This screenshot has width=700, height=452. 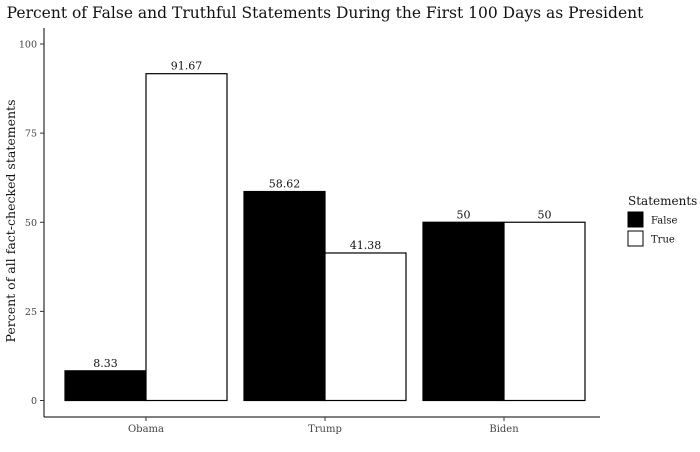 I want to click on bar-false-biden, so click(x=463, y=311).